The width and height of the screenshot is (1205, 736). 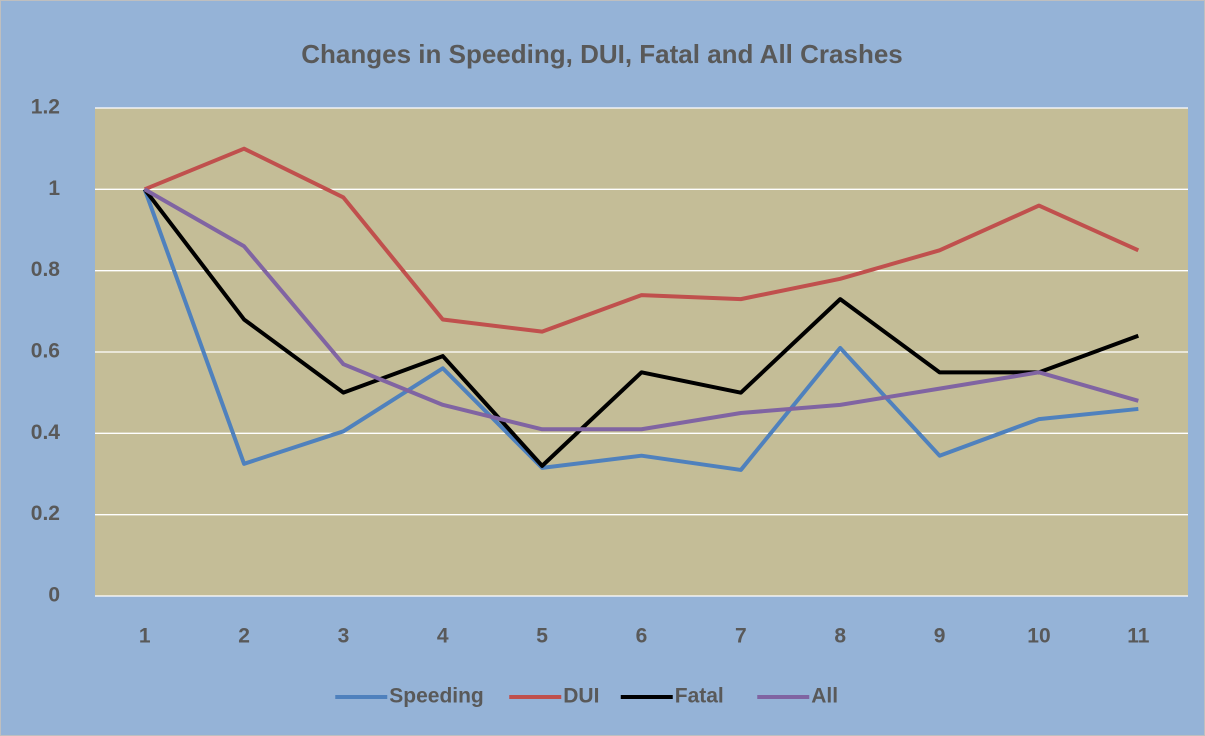 I want to click on x-tick-label: 6, so click(x=642, y=636).